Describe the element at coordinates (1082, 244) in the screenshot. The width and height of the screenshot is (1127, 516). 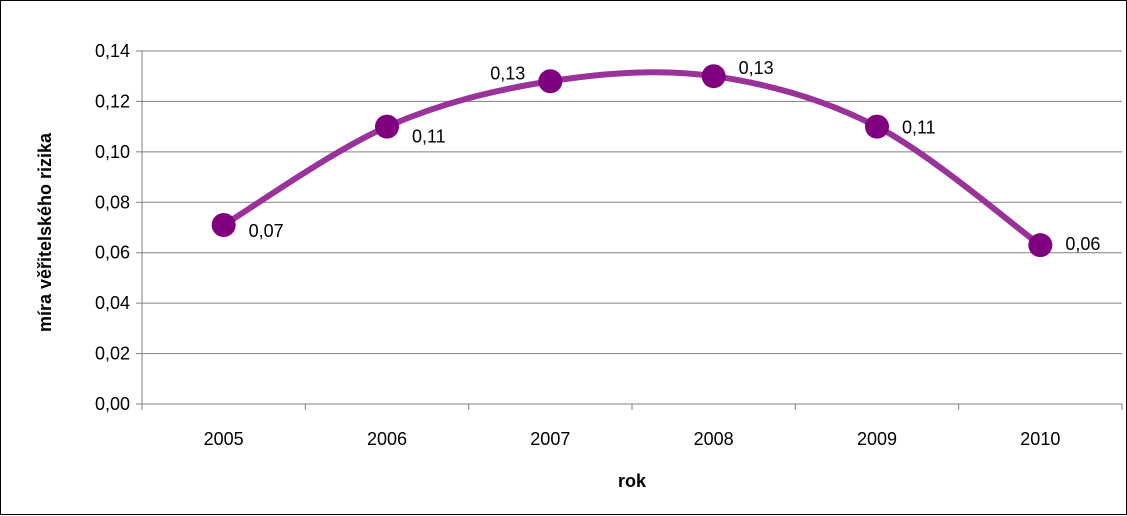
I see `data-label: 0,06` at that location.